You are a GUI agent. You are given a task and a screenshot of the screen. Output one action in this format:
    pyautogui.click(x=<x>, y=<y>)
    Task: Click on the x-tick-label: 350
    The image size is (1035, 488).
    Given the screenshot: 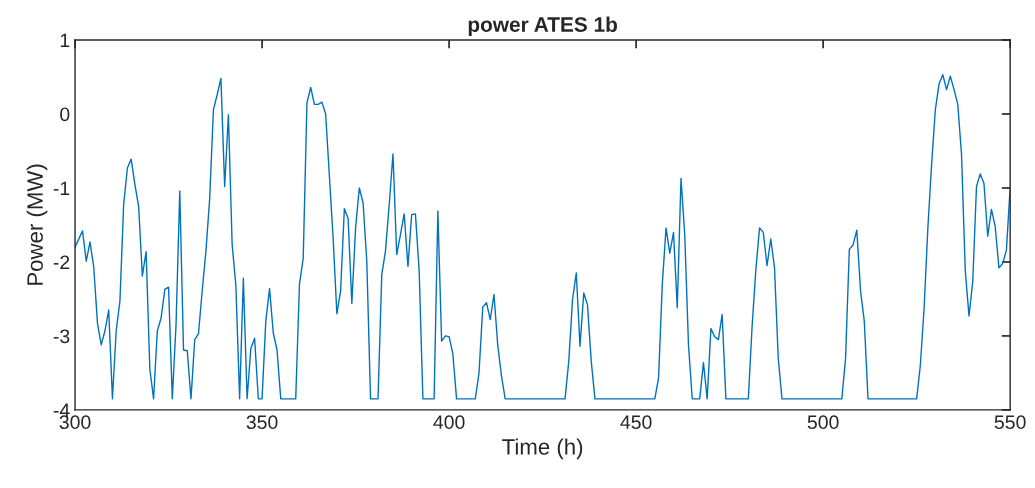 What is the action you would take?
    pyautogui.click(x=262, y=422)
    